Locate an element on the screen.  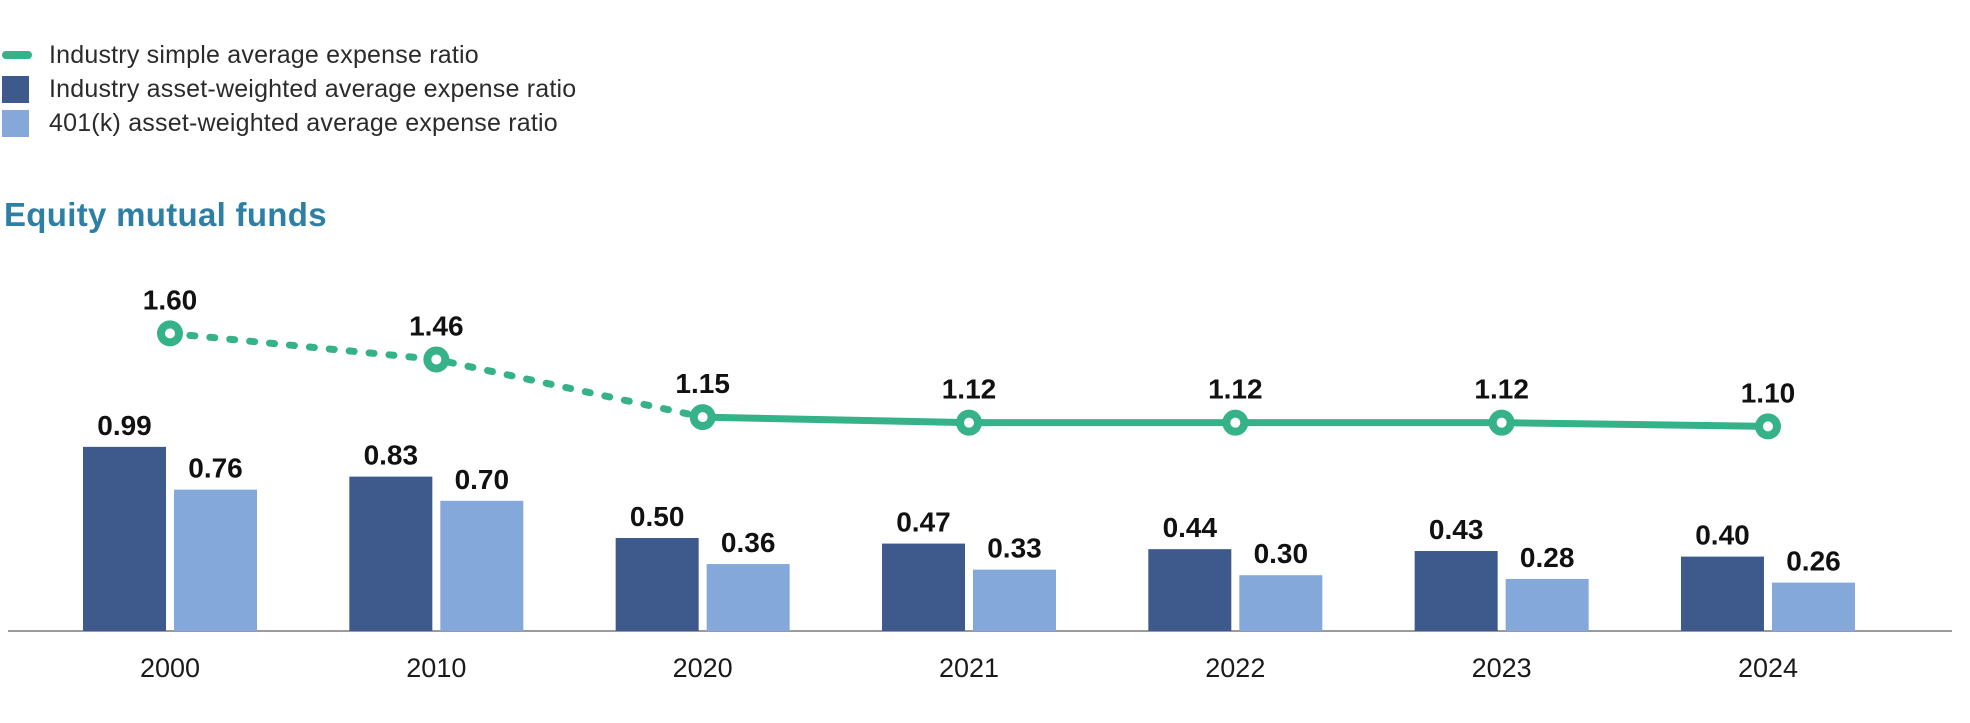
legend-label: Industry simple average expense ratio is located at coordinates (264, 54).